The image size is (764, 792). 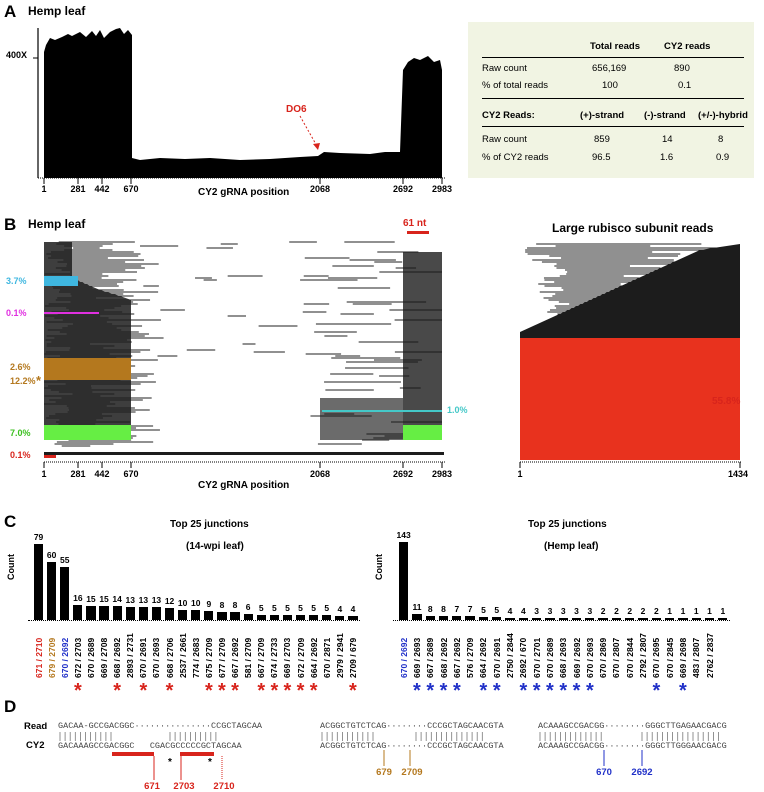 What do you see at coordinates (87, 369) in the screenshot?
I see `brown-band` at bounding box center [87, 369].